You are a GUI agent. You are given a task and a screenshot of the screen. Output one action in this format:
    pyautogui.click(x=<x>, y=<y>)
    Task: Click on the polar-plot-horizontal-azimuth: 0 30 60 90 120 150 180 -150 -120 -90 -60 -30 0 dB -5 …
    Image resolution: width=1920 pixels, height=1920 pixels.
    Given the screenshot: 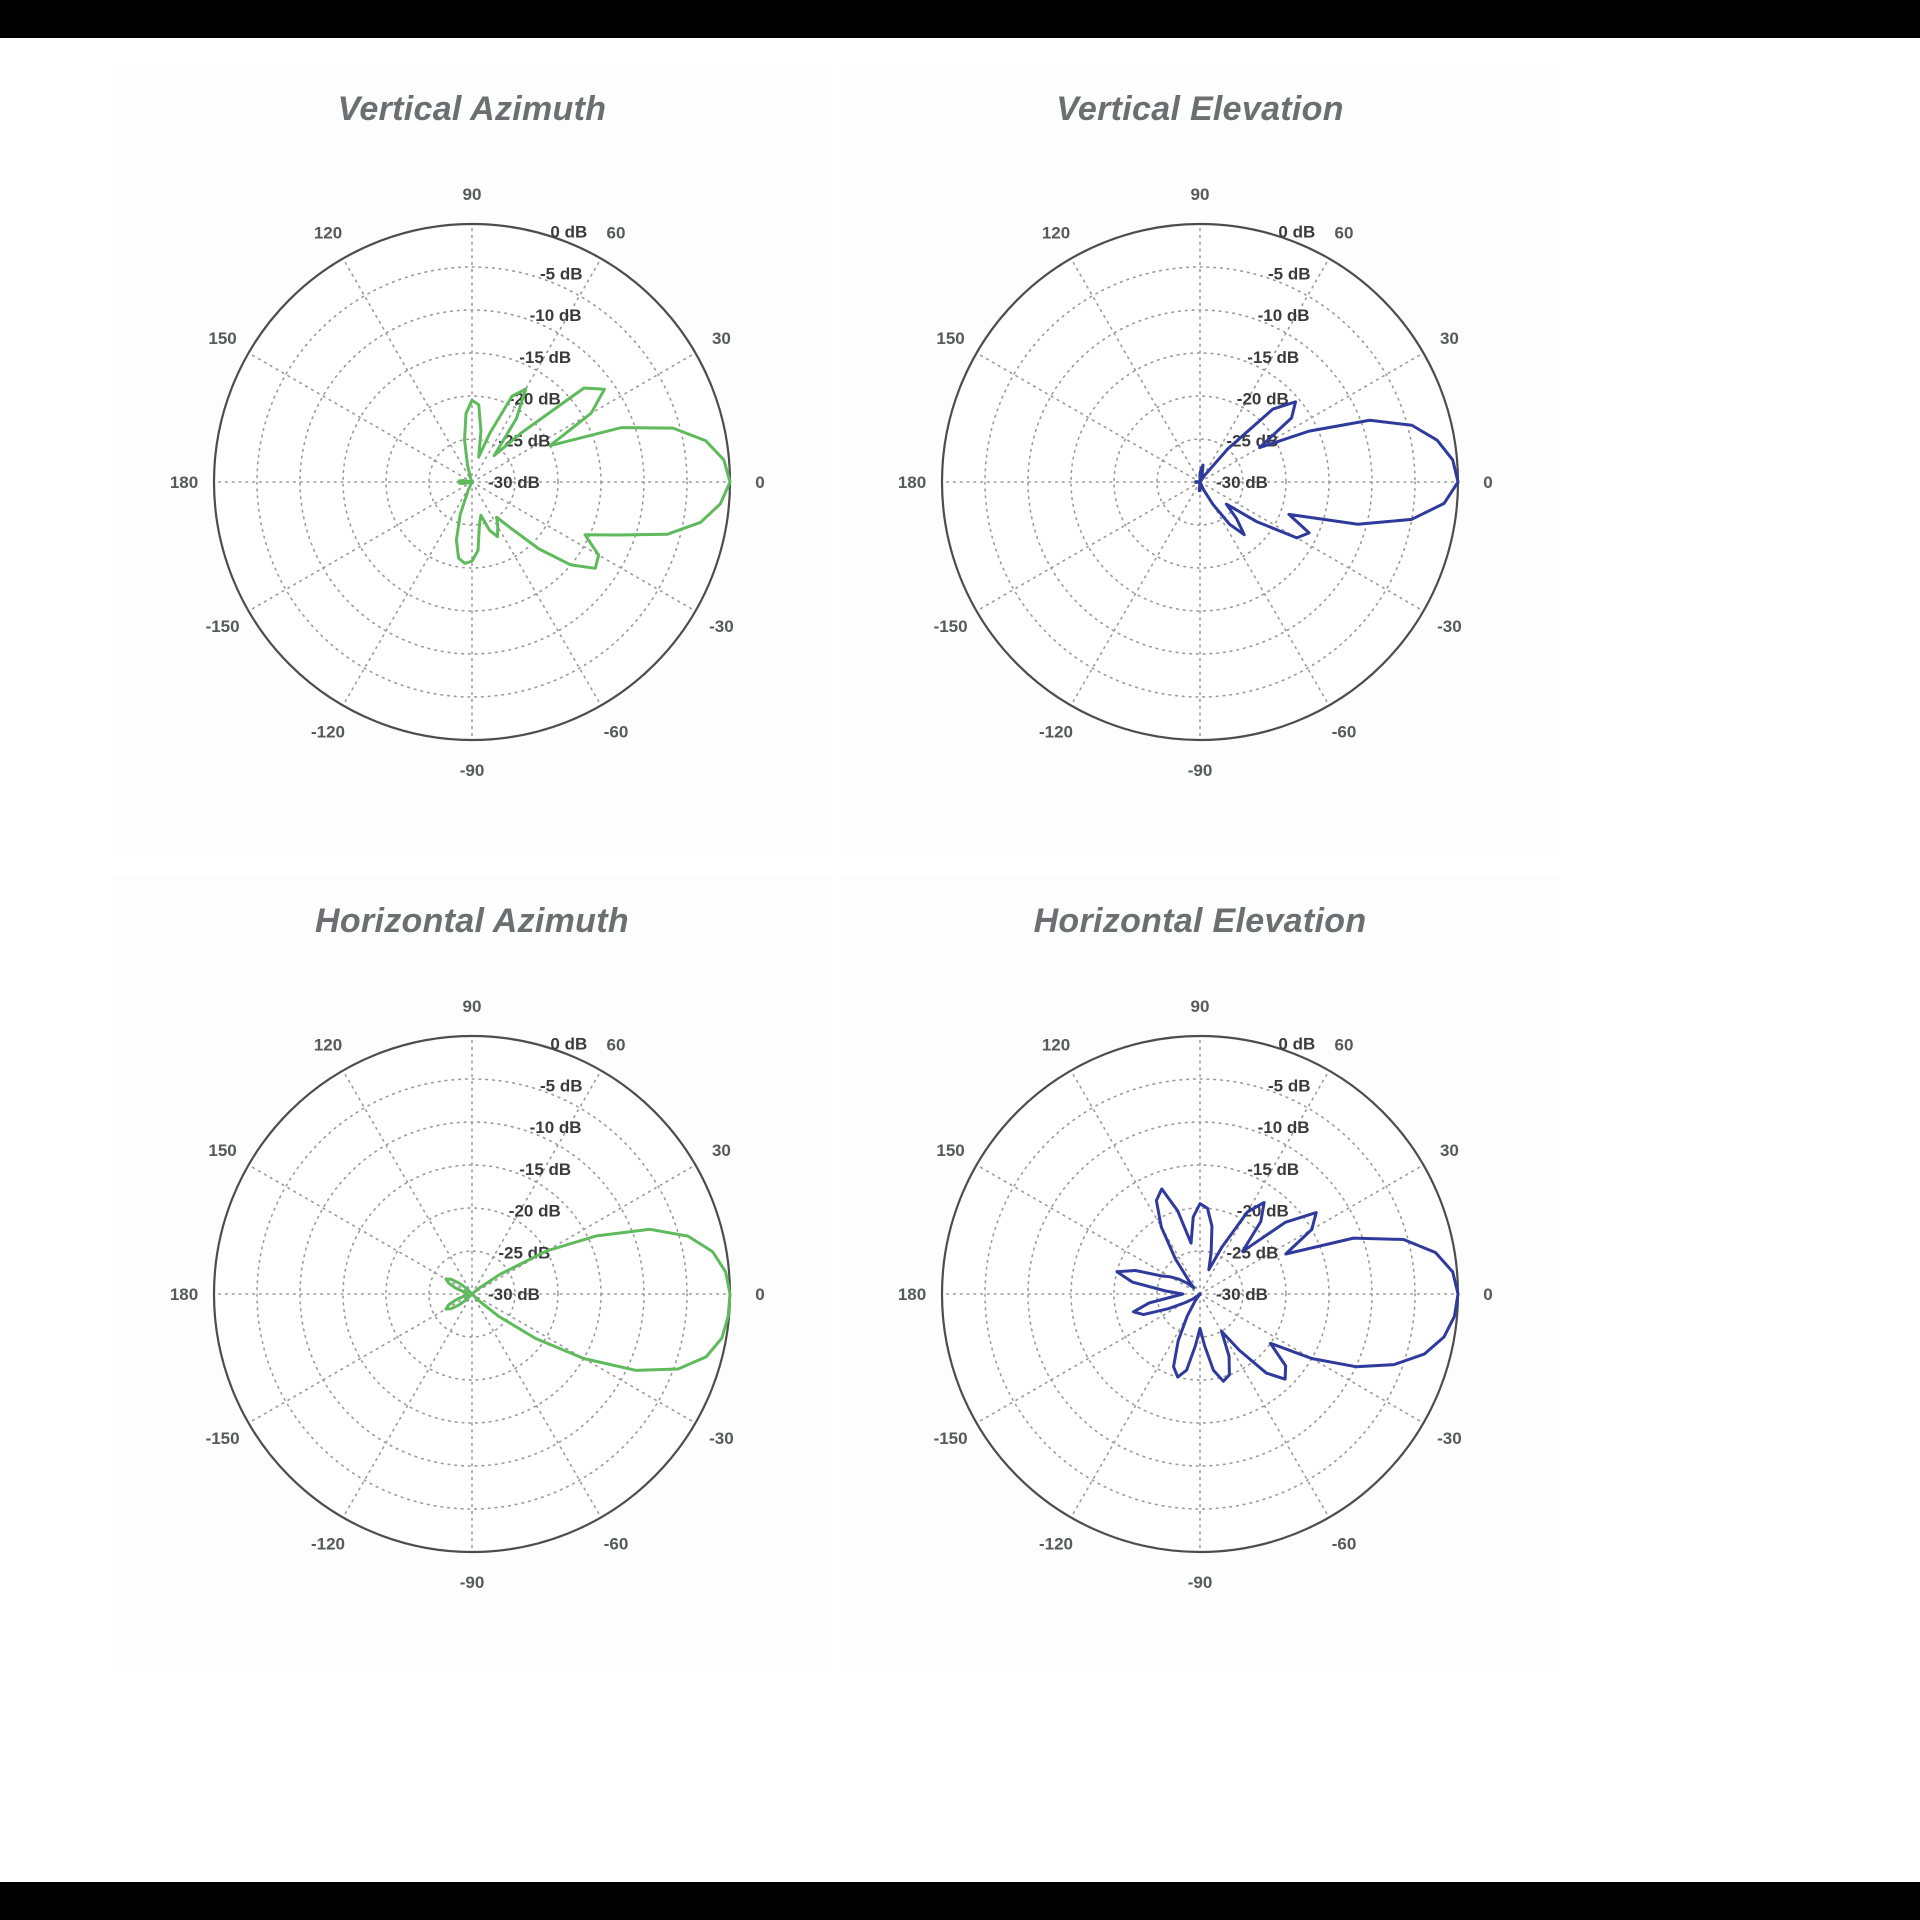 What is the action you would take?
    pyautogui.click(x=472, y=1296)
    